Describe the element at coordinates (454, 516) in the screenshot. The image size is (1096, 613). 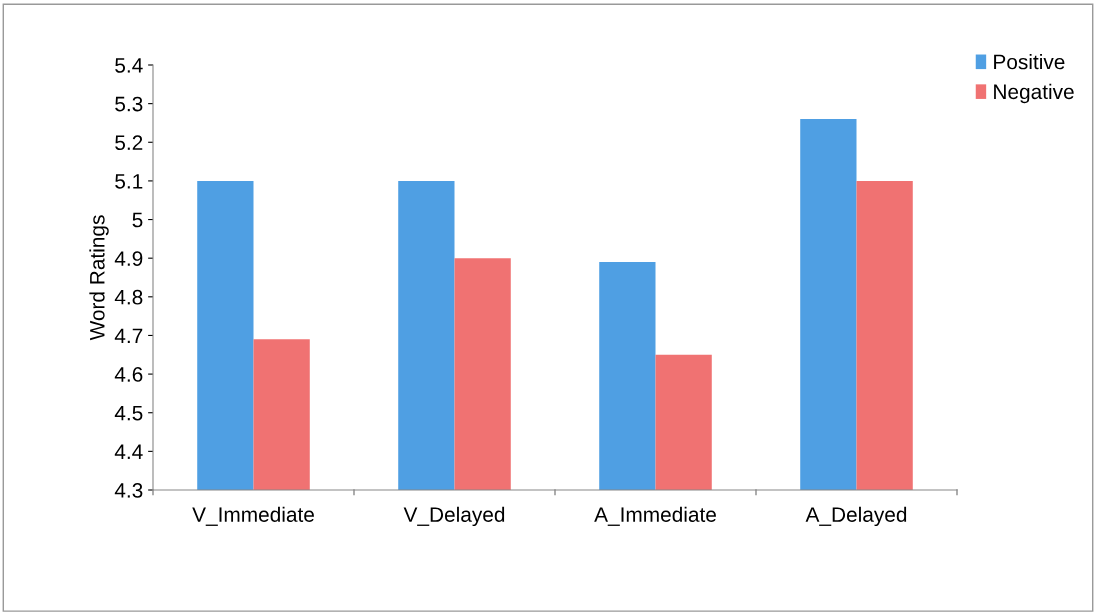
I see `x-tick-label: V_Delayed` at that location.